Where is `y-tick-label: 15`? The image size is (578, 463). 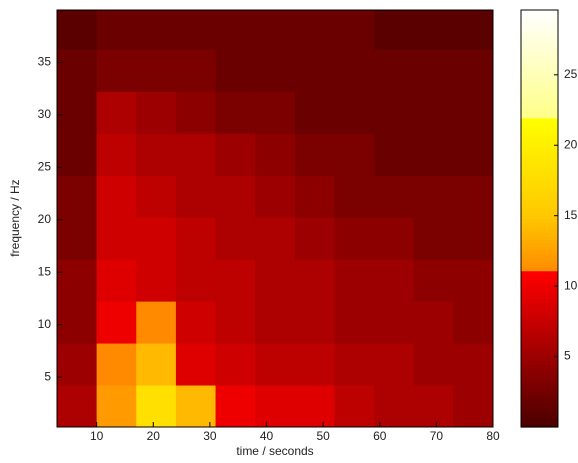
y-tick-label: 15 is located at coordinates (45, 271).